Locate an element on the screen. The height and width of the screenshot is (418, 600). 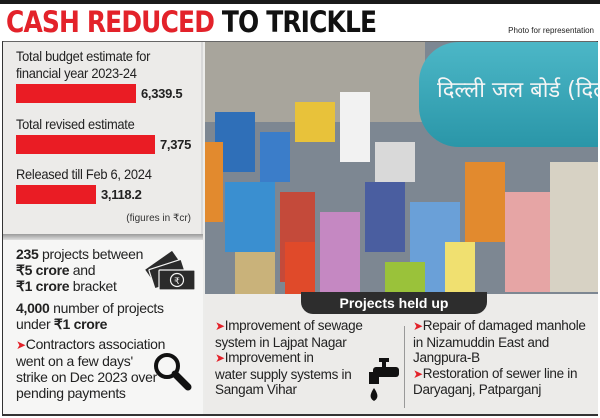
headline-black: TO TRICKLE is located at coordinates (299, 22).